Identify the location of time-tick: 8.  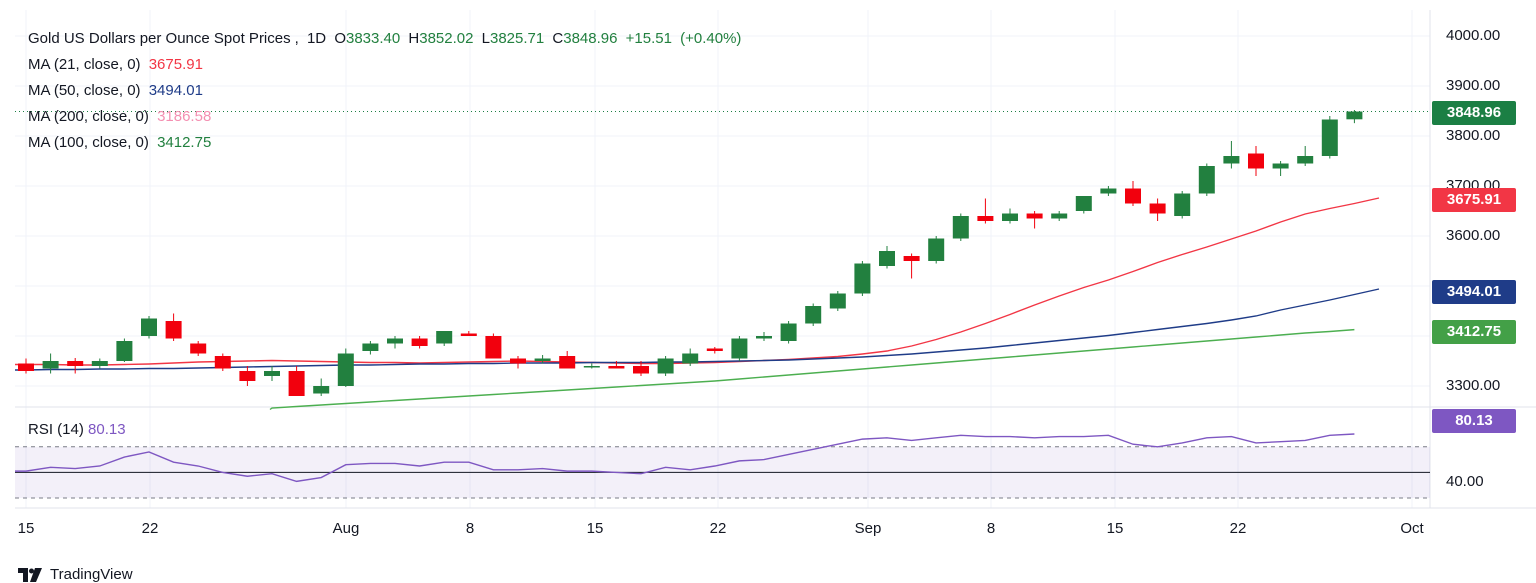
(991, 528).